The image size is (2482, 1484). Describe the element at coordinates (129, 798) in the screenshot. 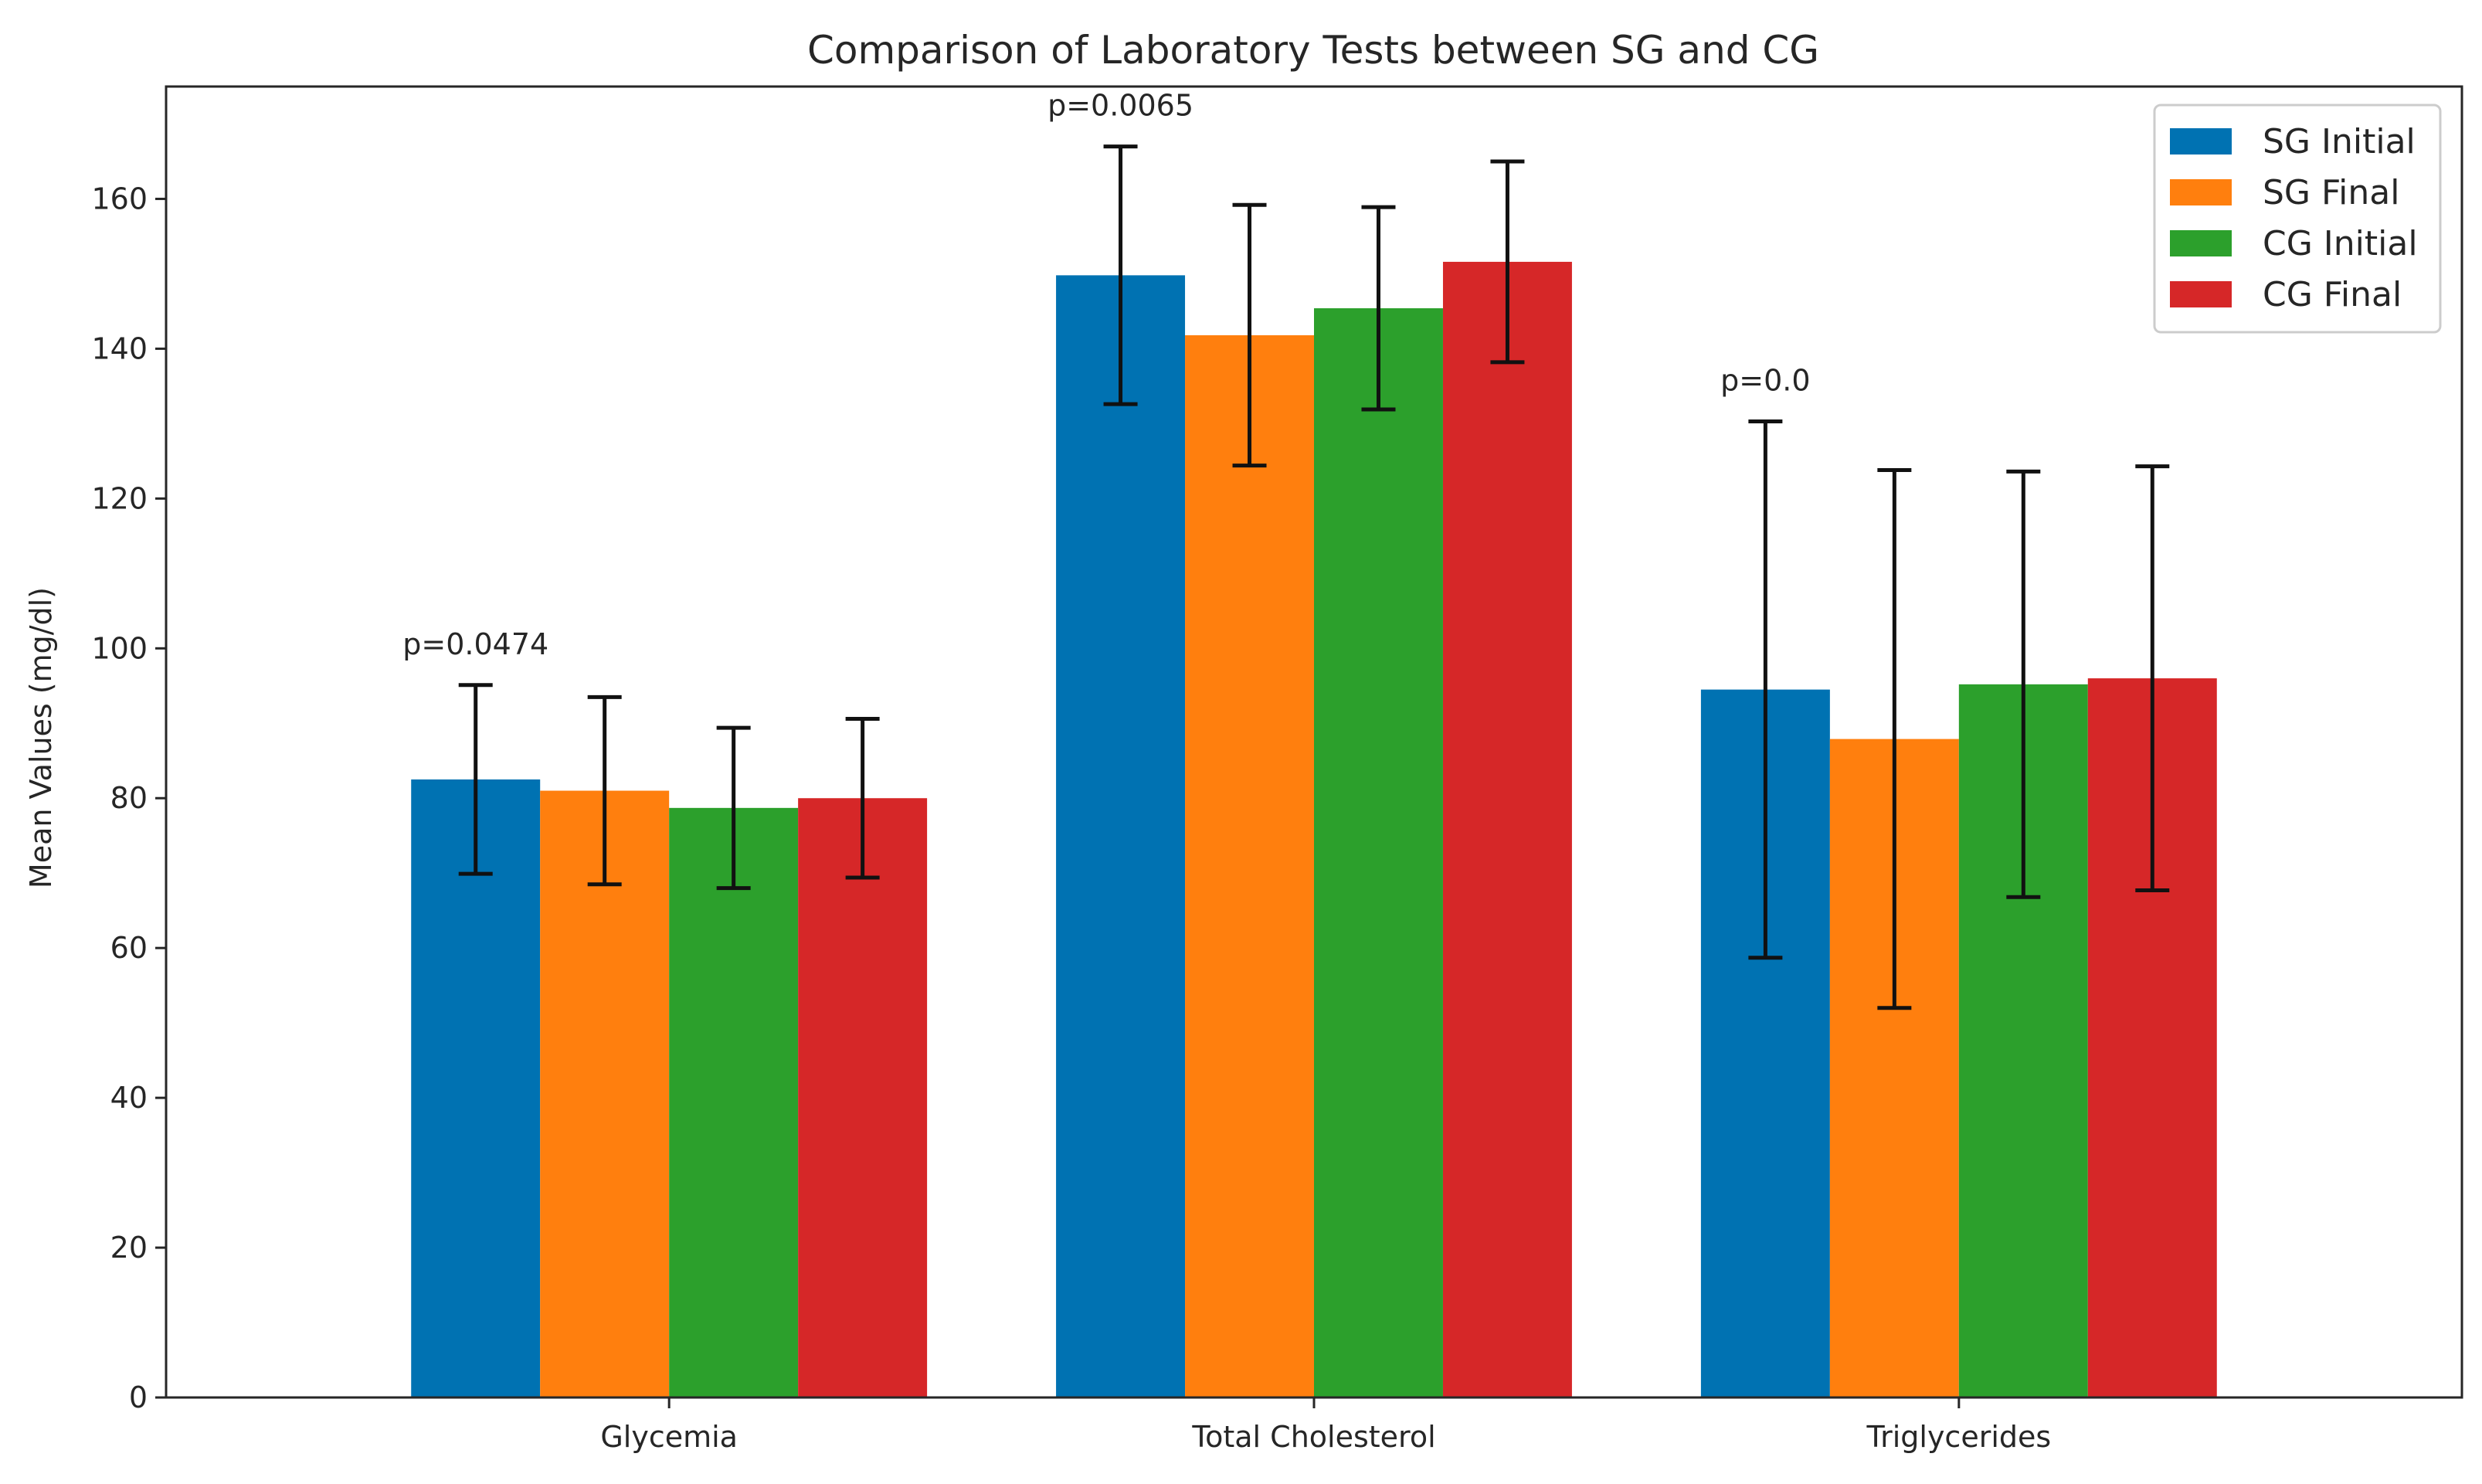

I see `y-tick-label: 80` at that location.